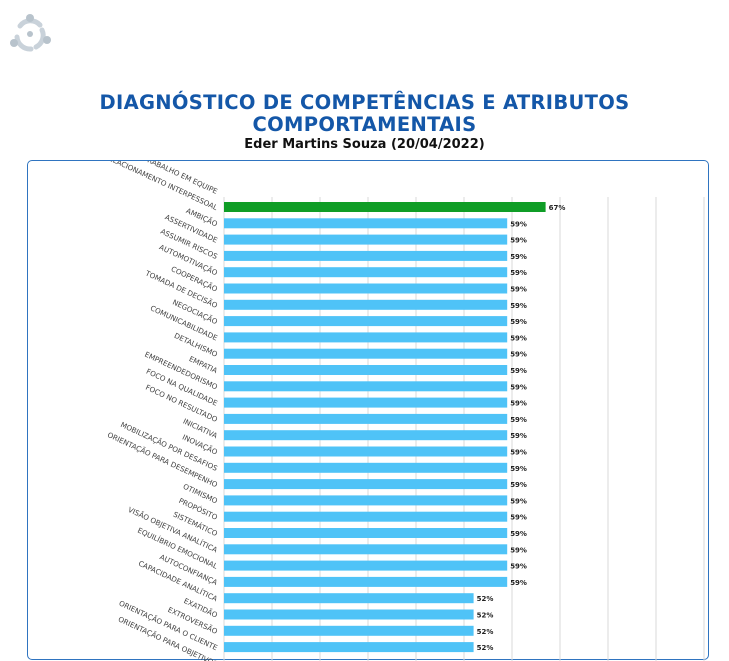  What do you see at coordinates (557, 208) in the screenshot?
I see `bar-value-label: 67%` at bounding box center [557, 208].